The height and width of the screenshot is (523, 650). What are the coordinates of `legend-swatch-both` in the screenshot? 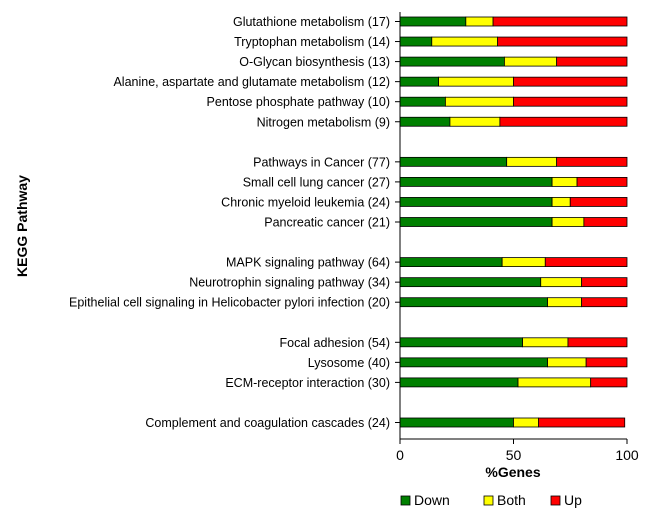 It's located at (488, 500).